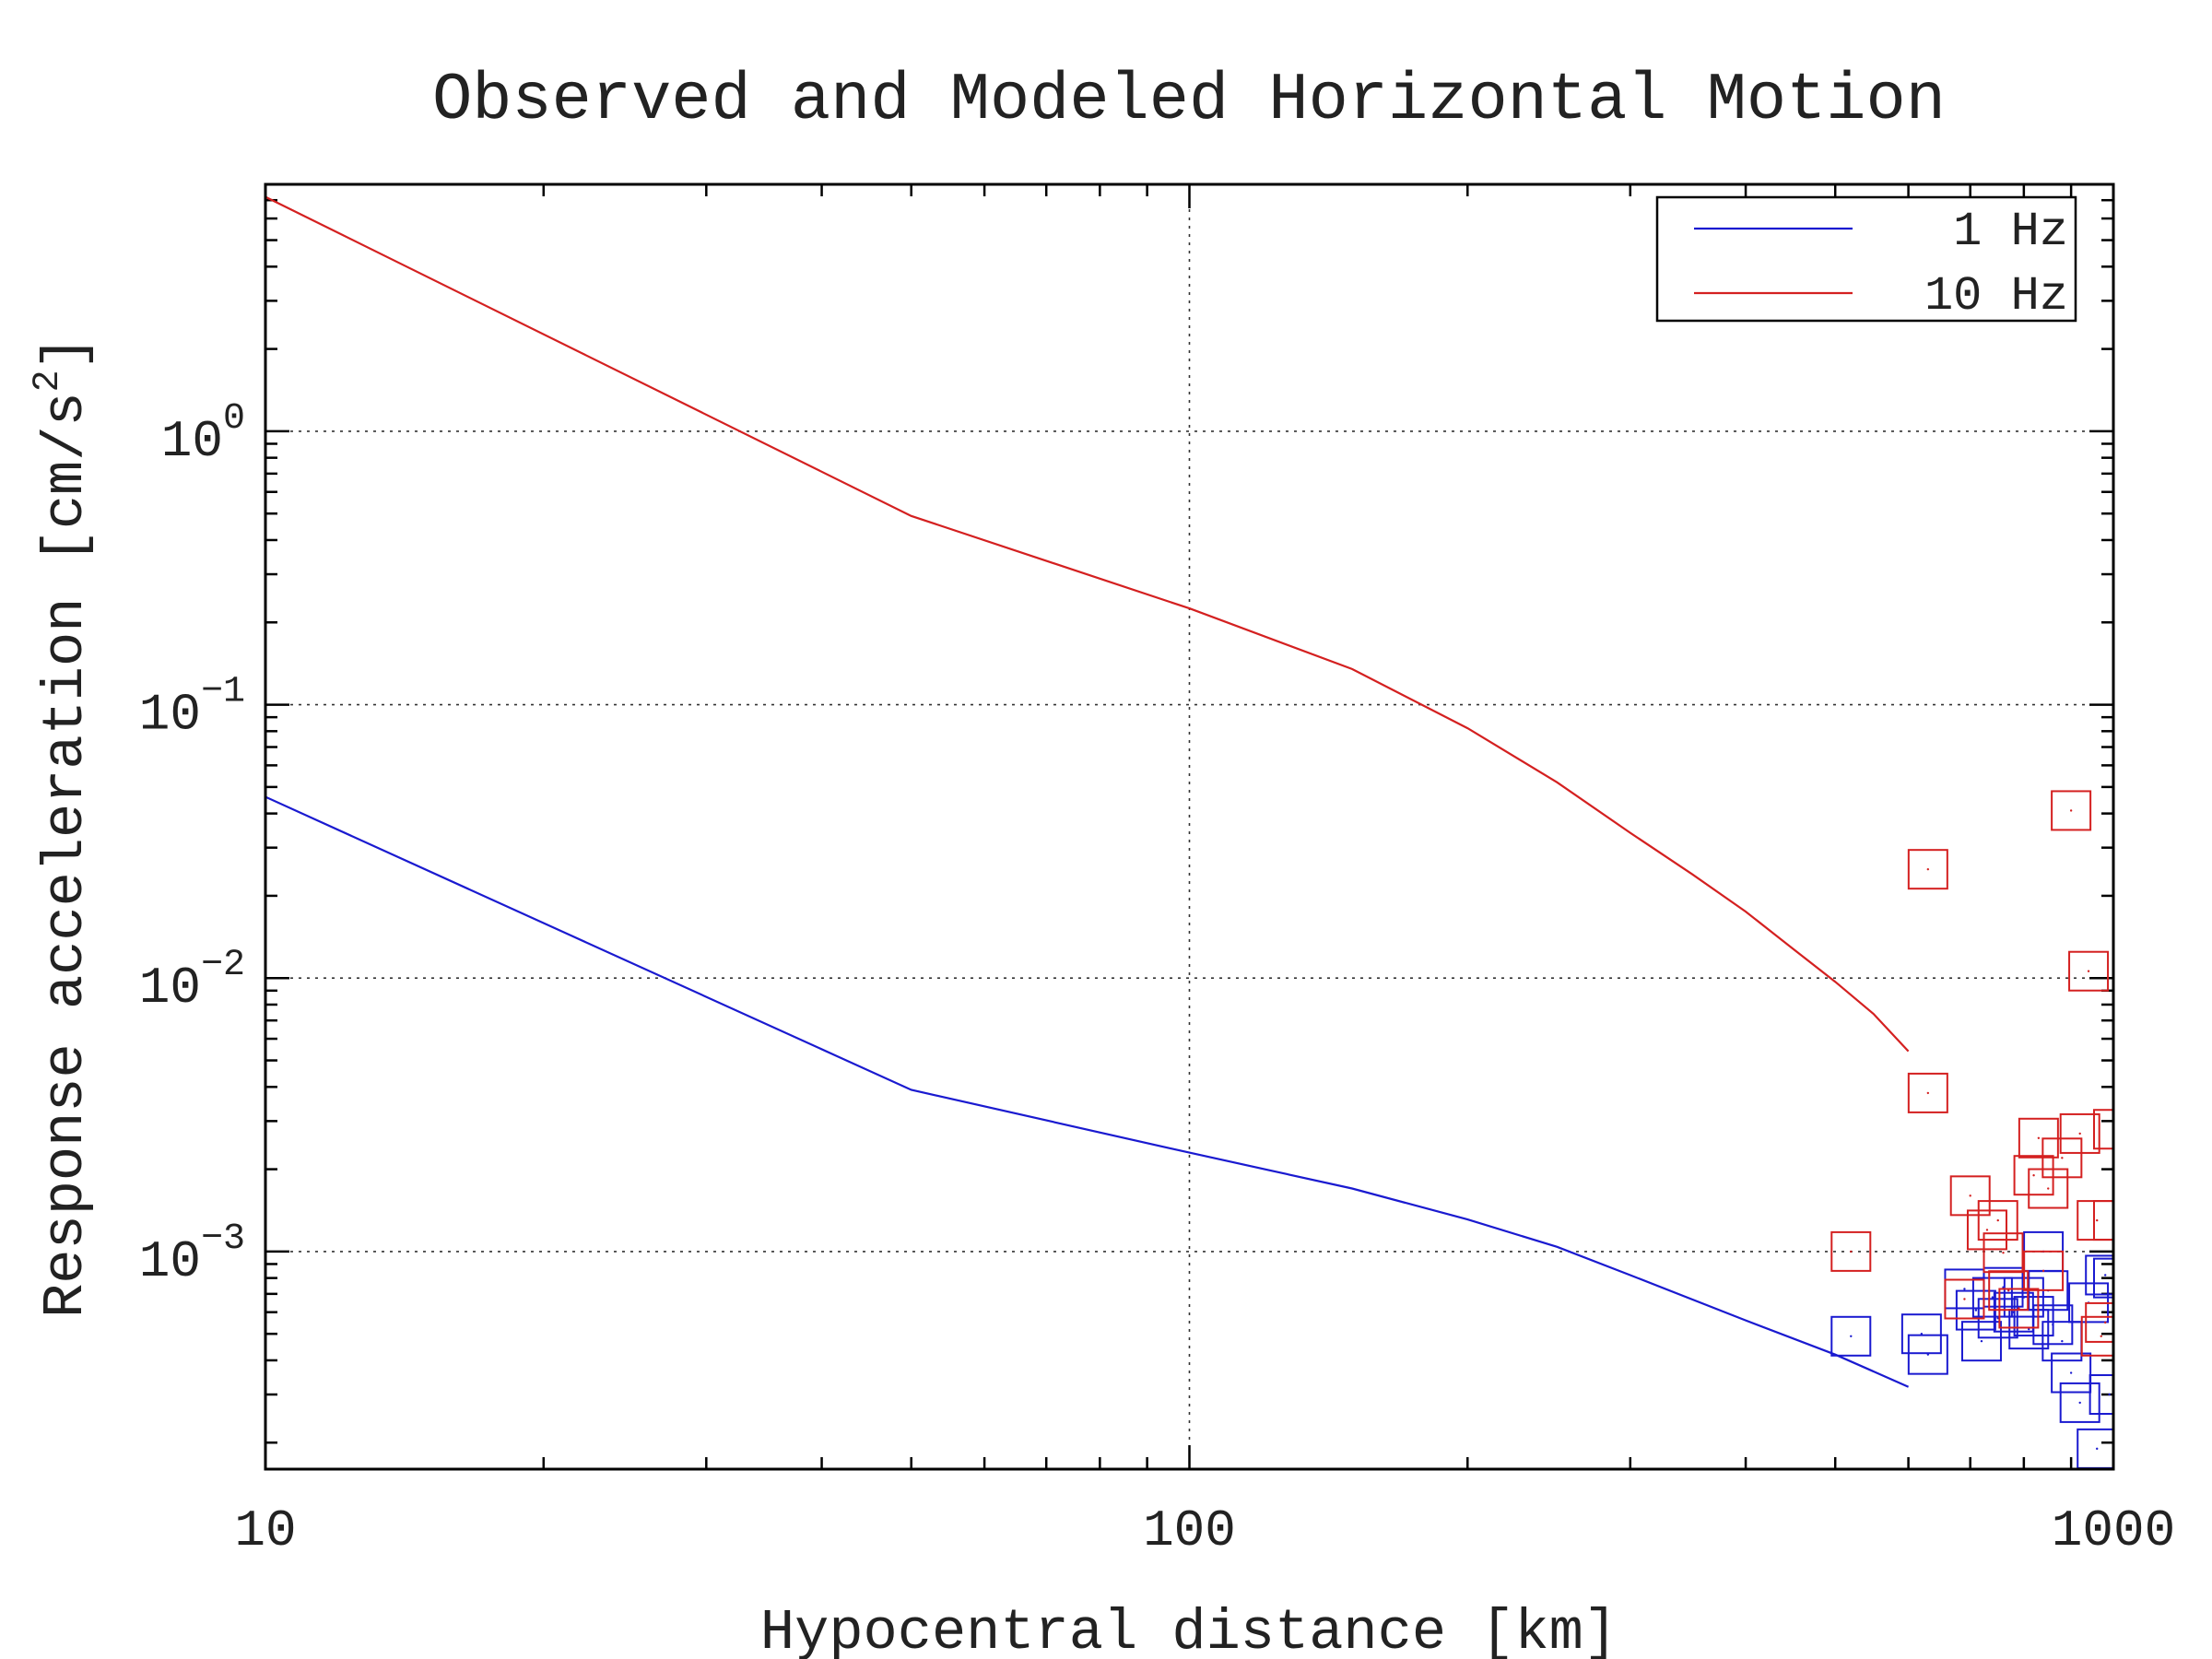  I want to click on y-tick-label: 10⁰, so click(203, 434).